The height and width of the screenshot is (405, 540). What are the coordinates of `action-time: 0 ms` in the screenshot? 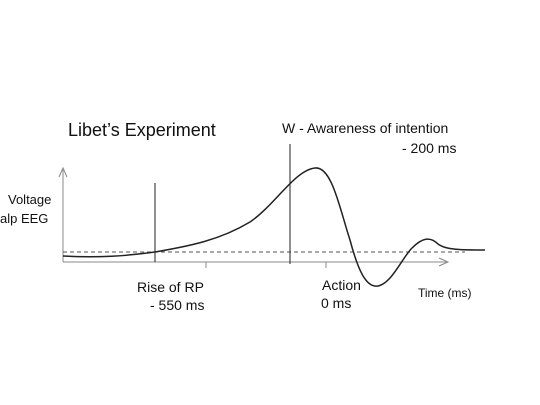 It's located at (336, 303).